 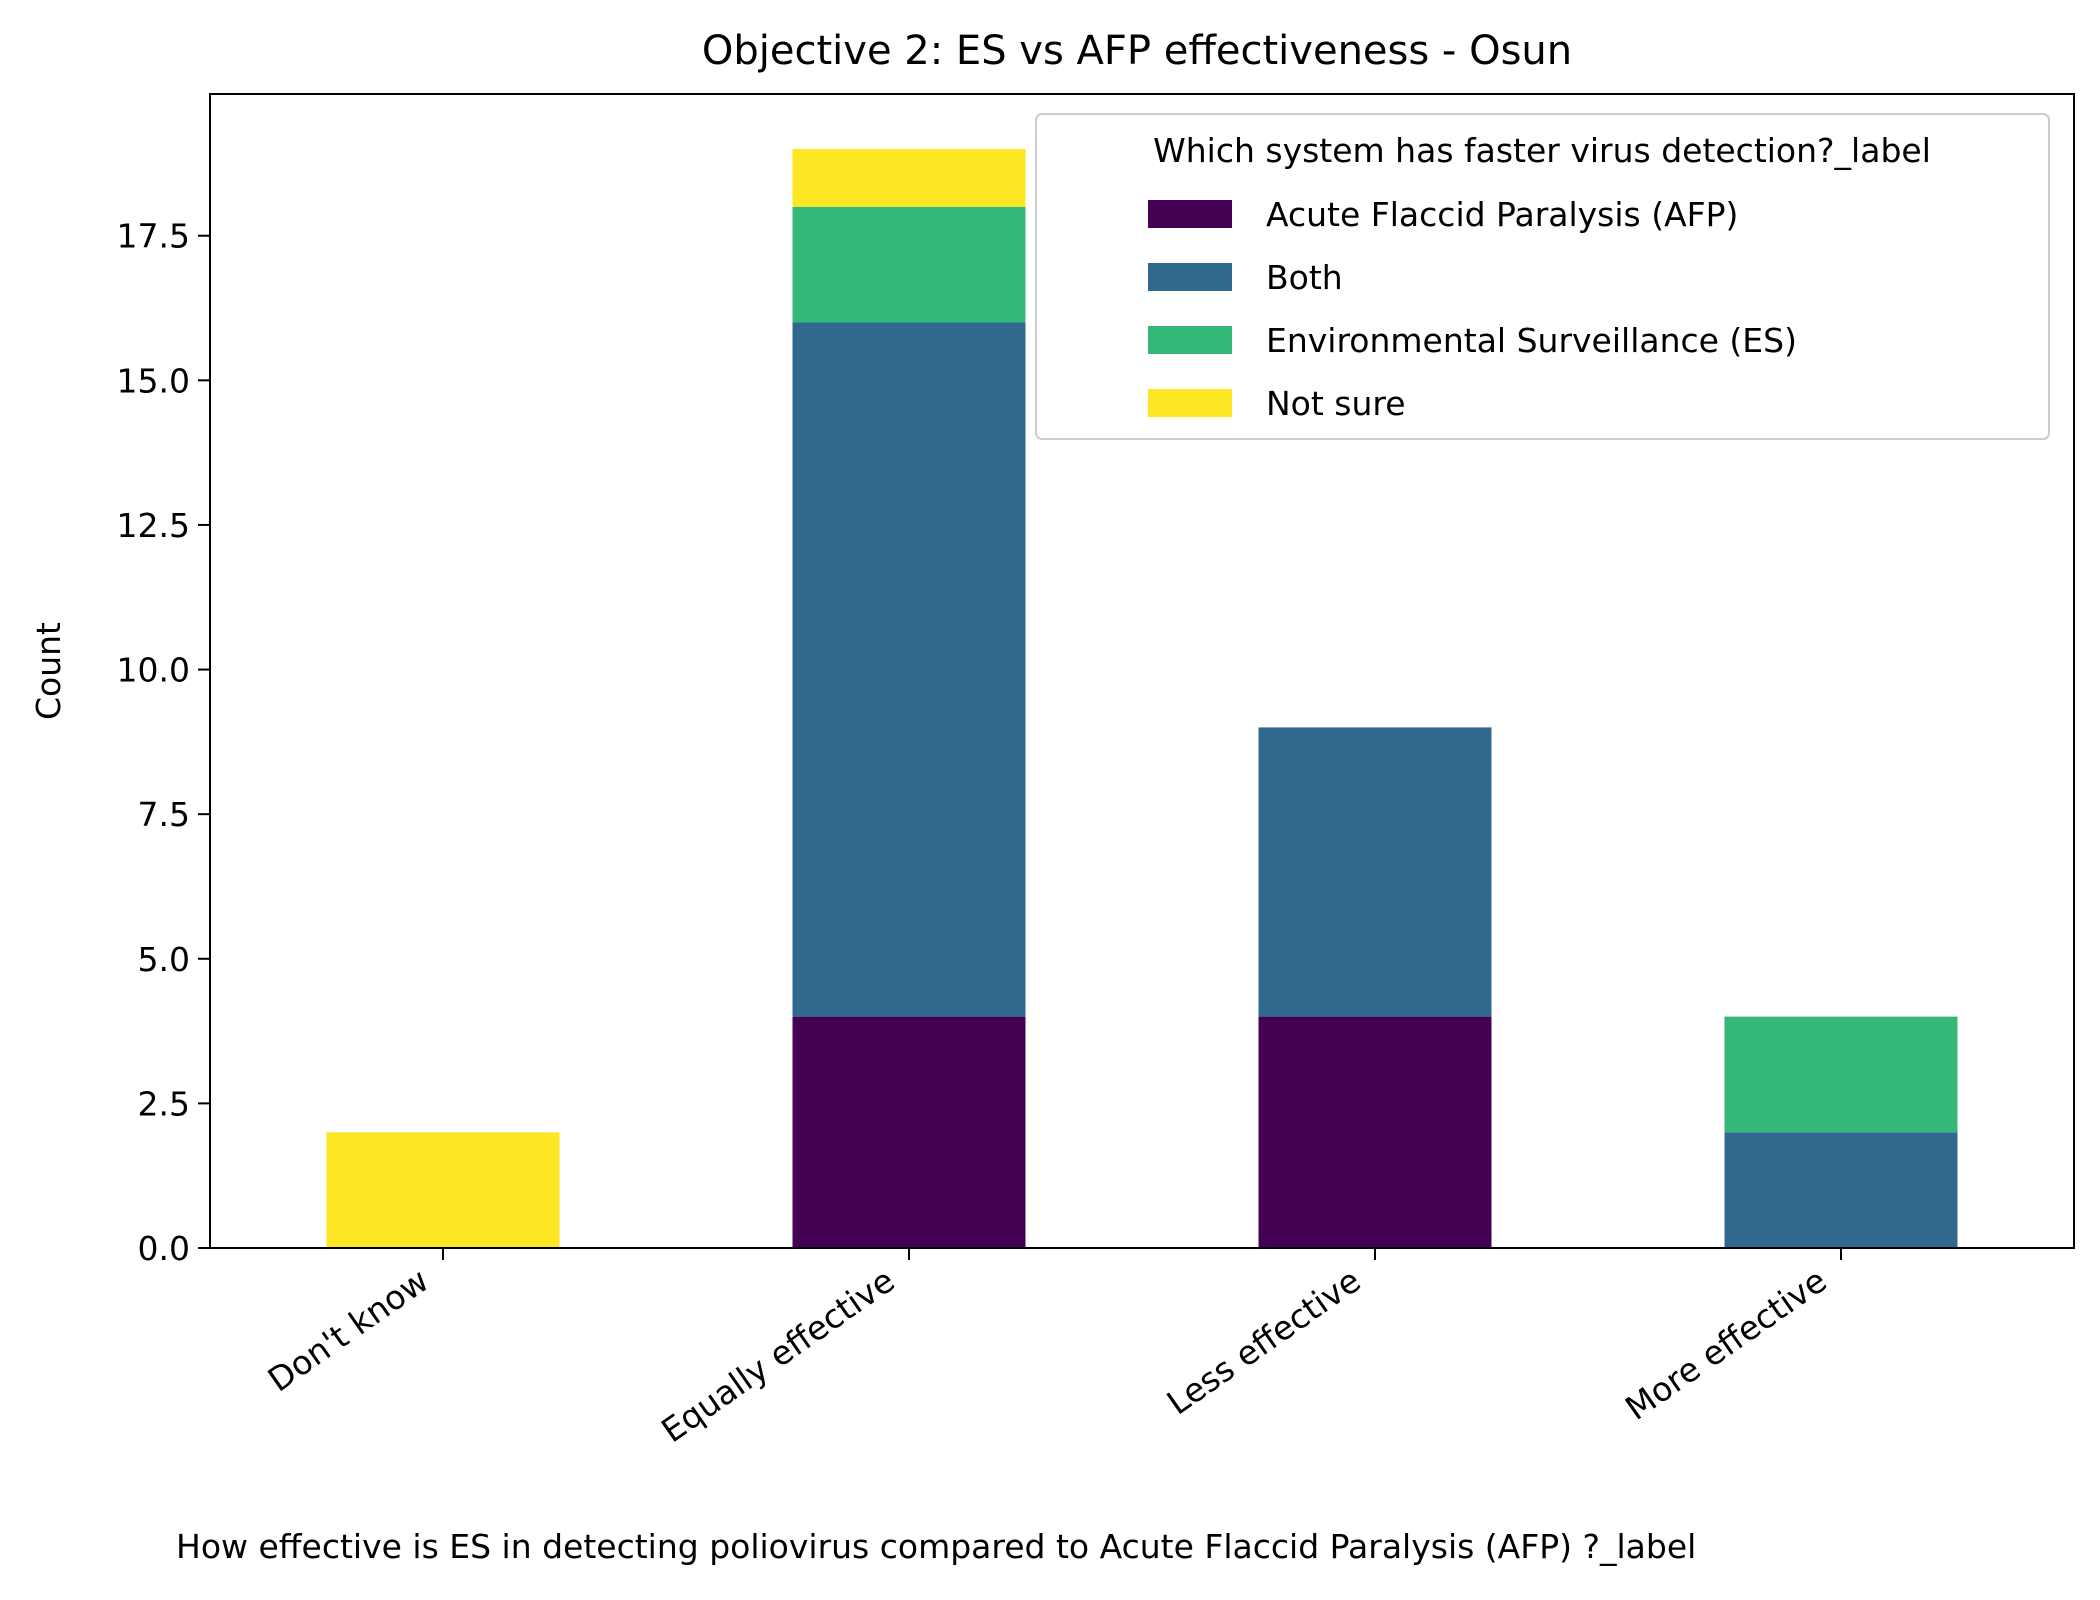 What do you see at coordinates (348, 1330) in the screenshot?
I see `x-tick-label: Don't know` at bounding box center [348, 1330].